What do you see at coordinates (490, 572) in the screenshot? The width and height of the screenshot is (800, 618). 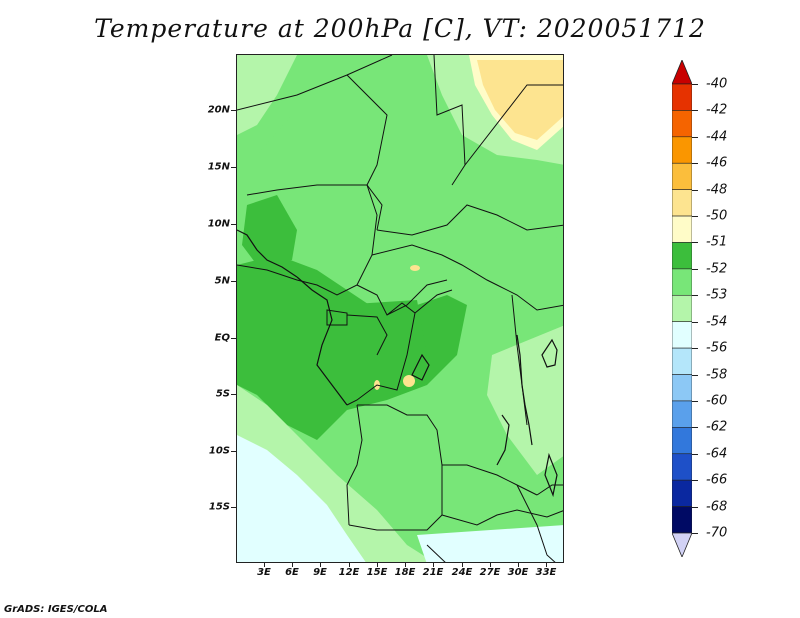 I see `lon-label-27e: 27E` at bounding box center [490, 572].